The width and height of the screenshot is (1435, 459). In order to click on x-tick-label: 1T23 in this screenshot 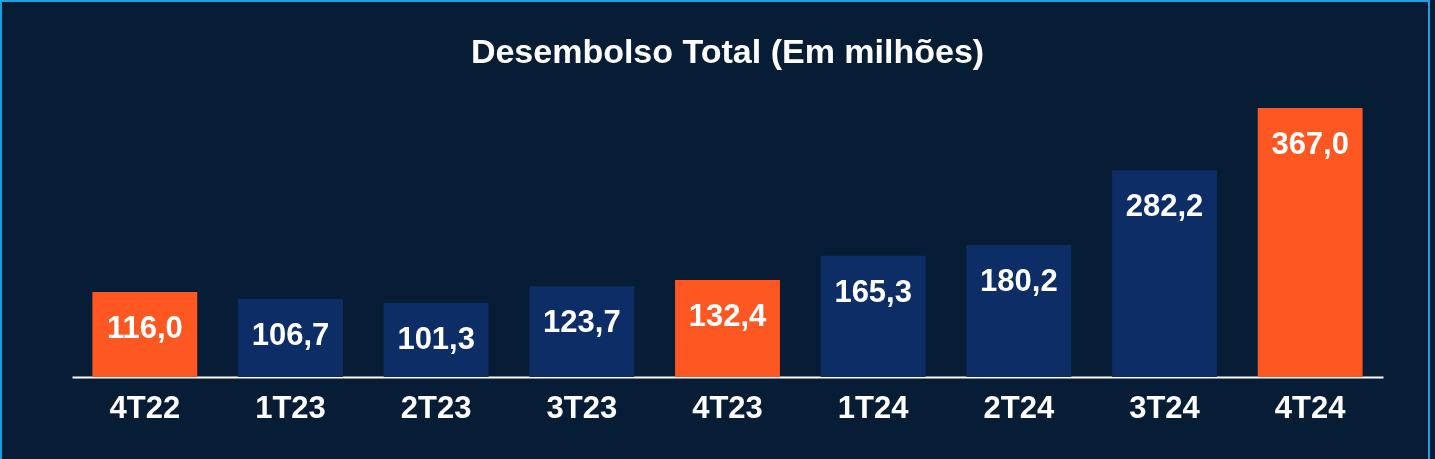, I will do `click(290, 407)`.